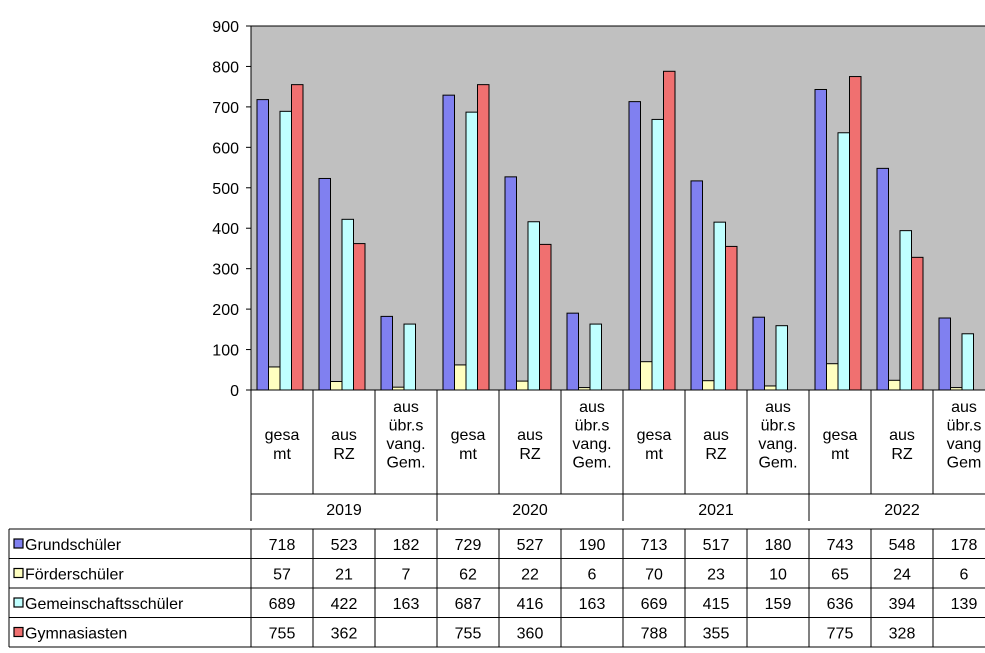 The image size is (985, 653). I want to click on y-tick-label: 600, so click(225, 148).